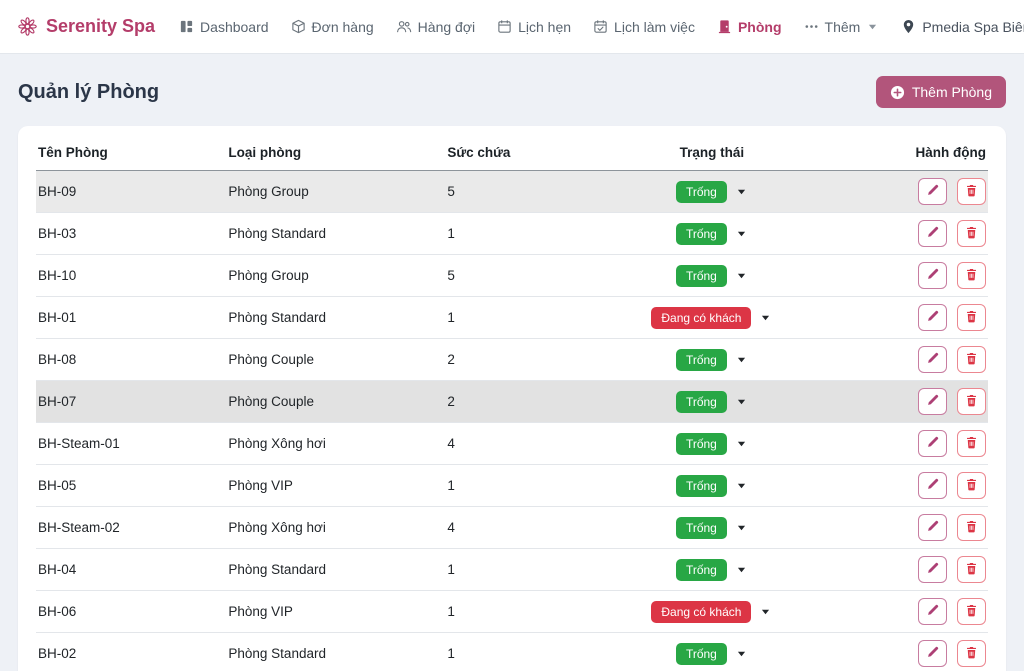 The height and width of the screenshot is (671, 1024). I want to click on nav-item-orders: Đơn hàng, so click(332, 27).